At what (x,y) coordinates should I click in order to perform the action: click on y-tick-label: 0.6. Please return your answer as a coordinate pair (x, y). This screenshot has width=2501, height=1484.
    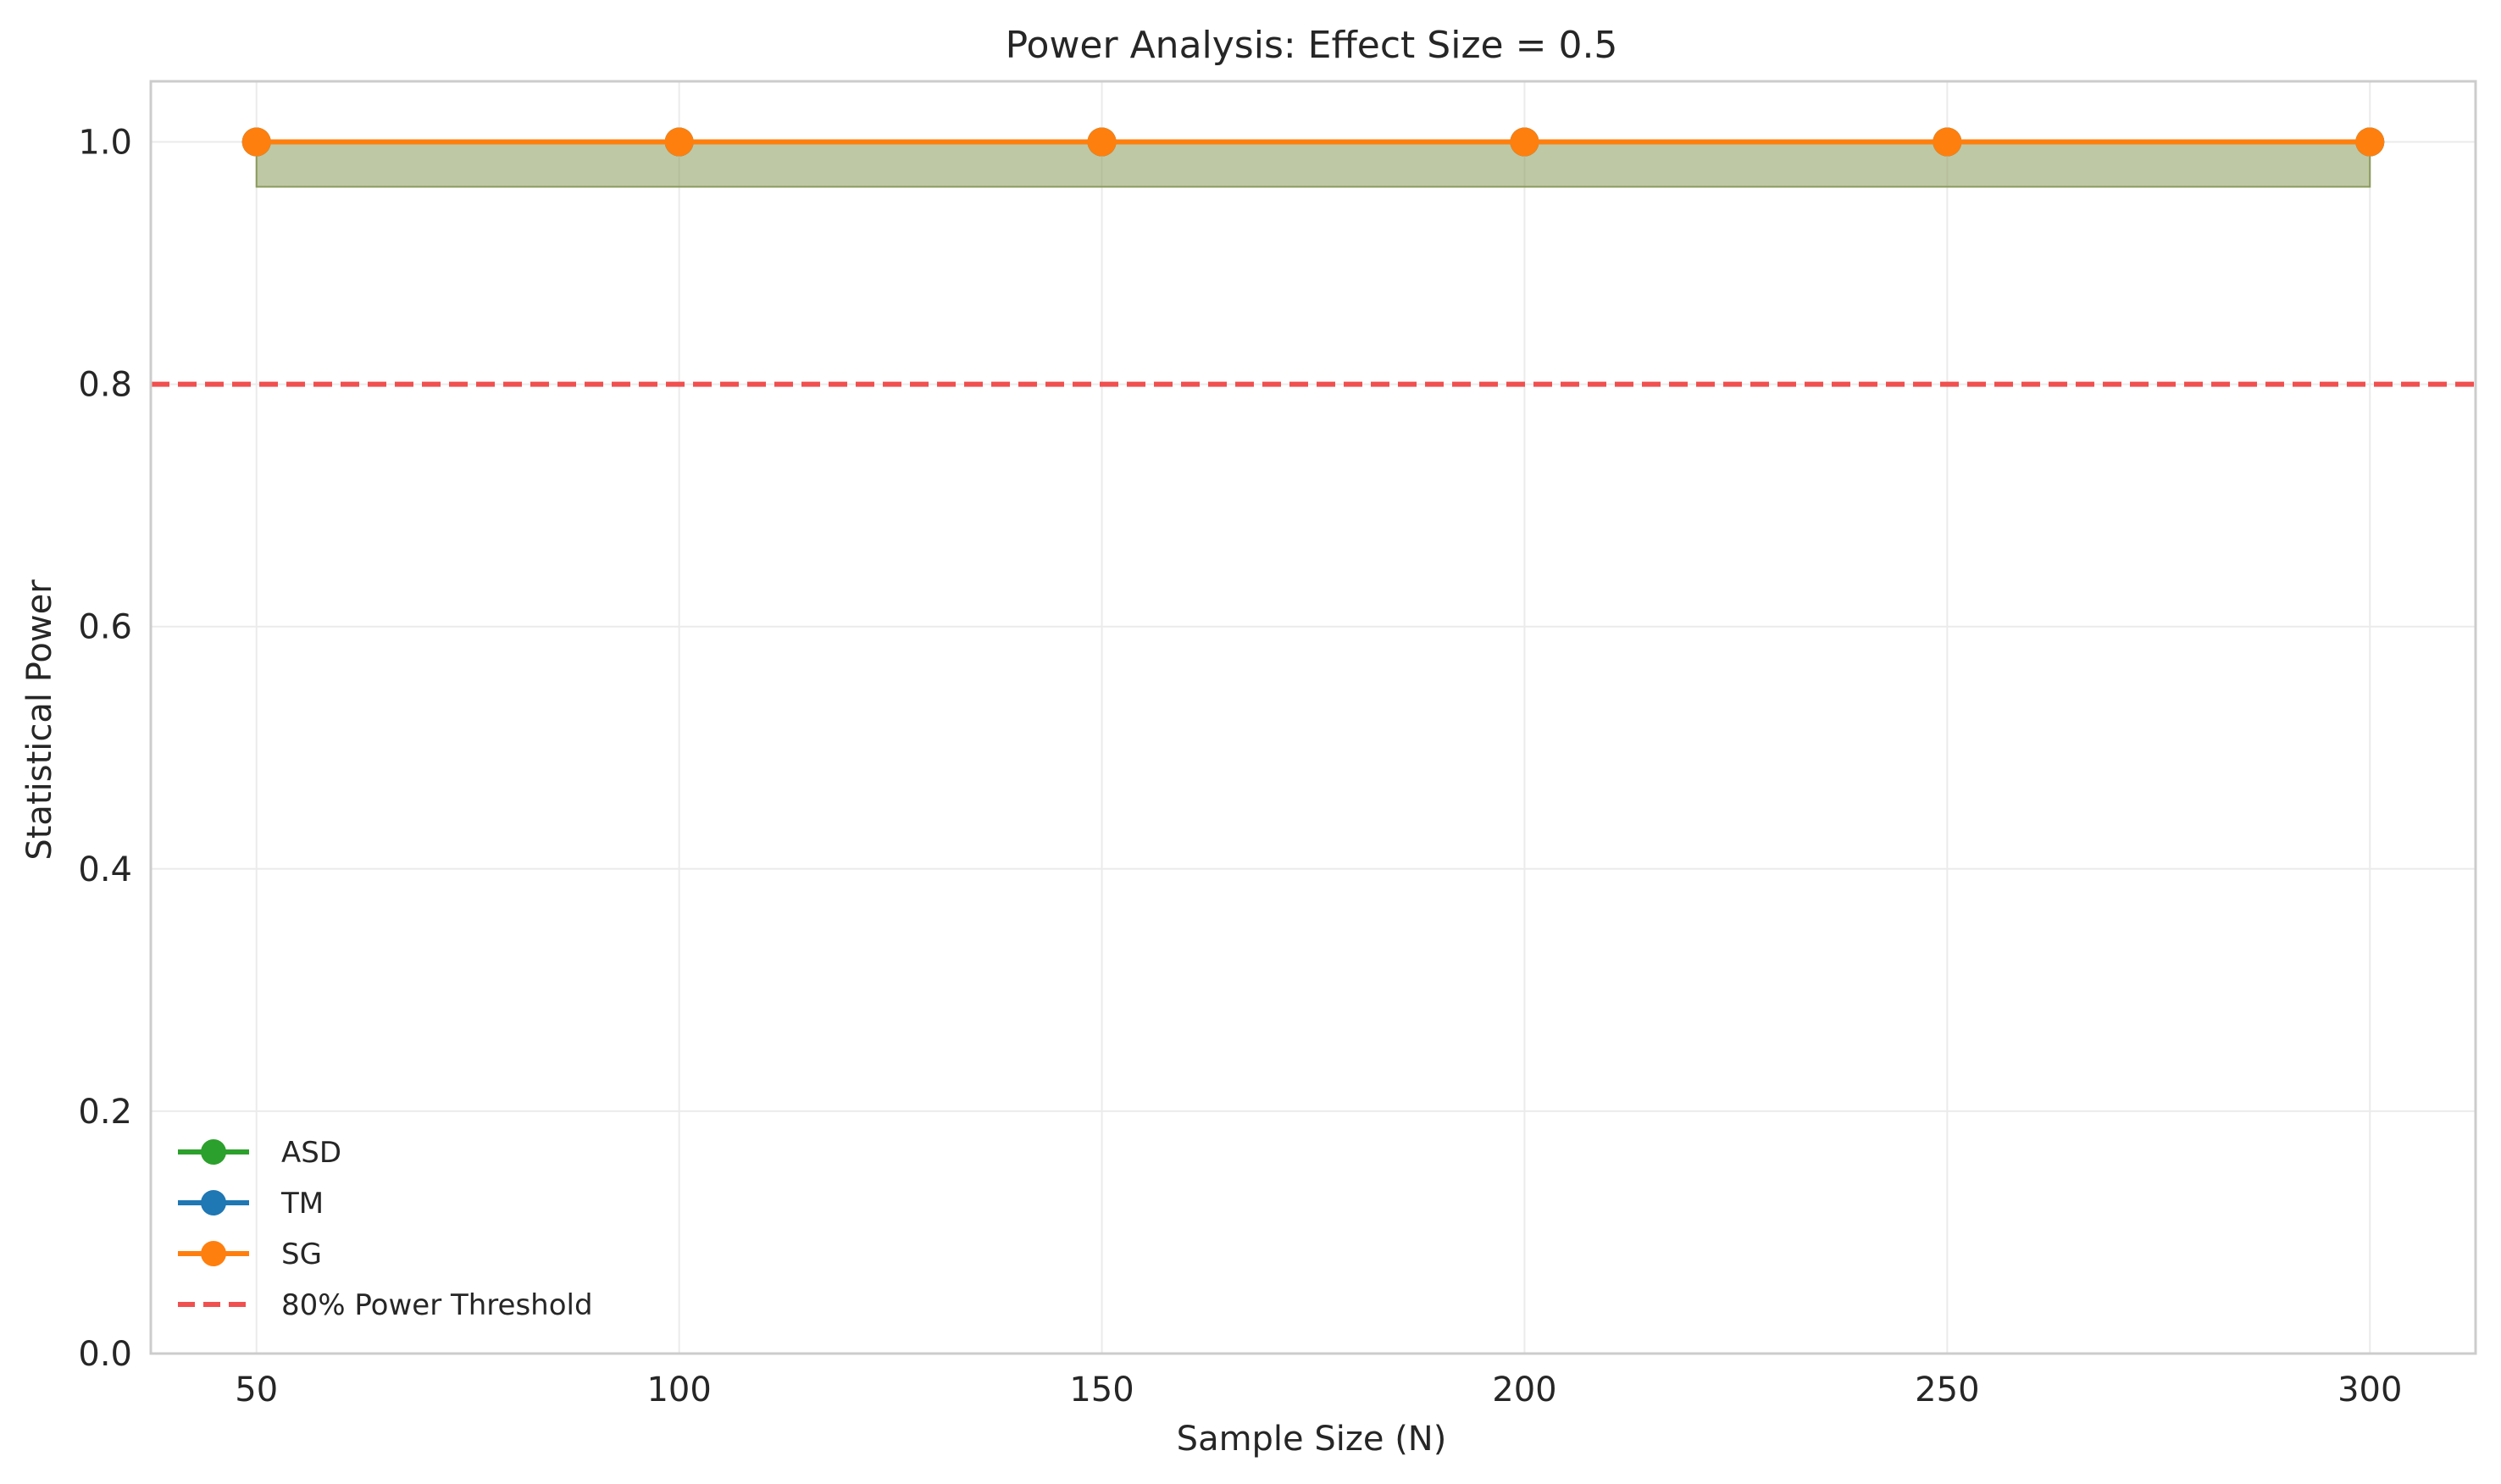
    Looking at the image, I should click on (105, 627).